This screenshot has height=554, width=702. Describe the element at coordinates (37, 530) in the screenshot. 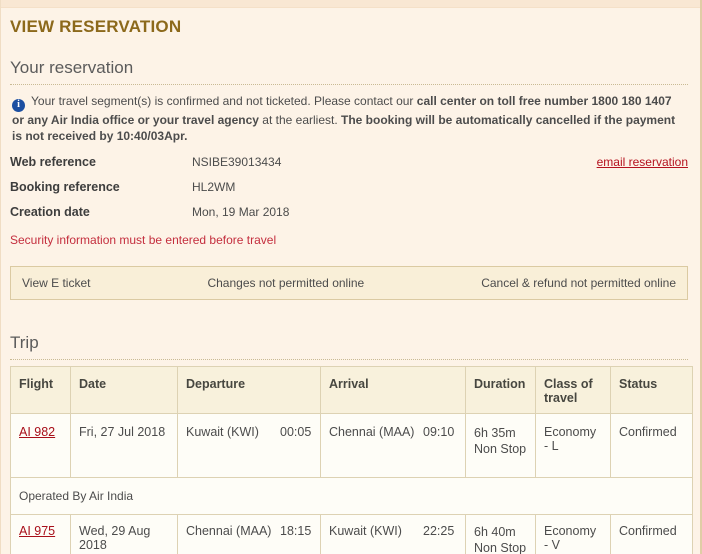

I see `flight-number-link: AI 975` at that location.